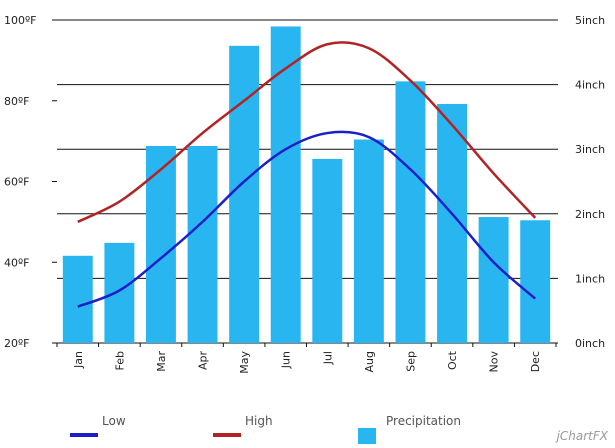  What do you see at coordinates (227, 435) in the screenshot?
I see `legend-swatch-high` at bounding box center [227, 435].